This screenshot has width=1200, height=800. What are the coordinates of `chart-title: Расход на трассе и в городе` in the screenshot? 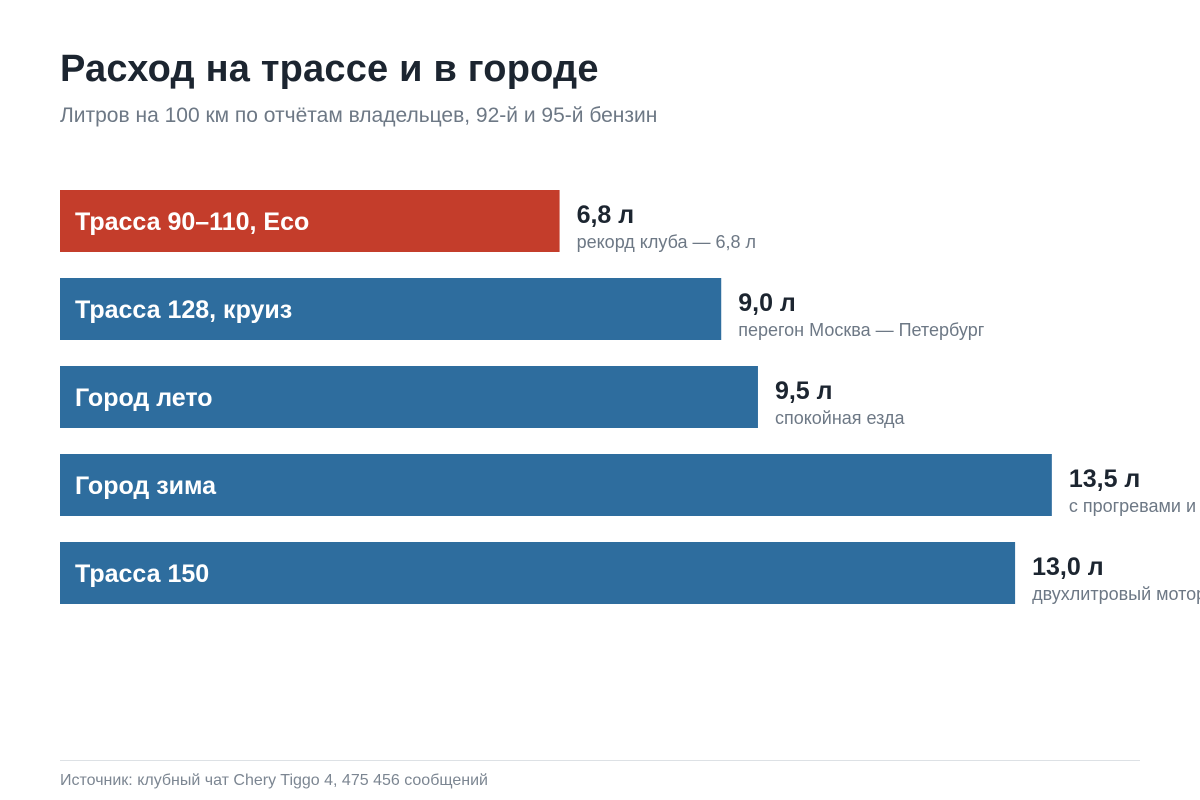 It's located at (329, 69).